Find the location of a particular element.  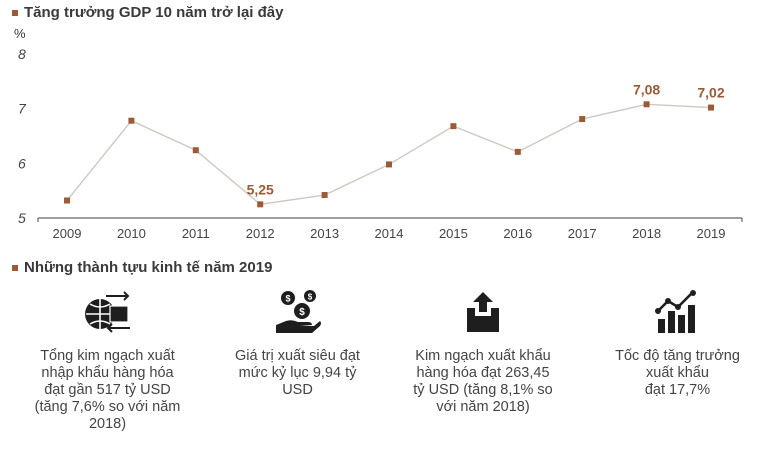

y-tick-label: 5 is located at coordinates (22, 218).